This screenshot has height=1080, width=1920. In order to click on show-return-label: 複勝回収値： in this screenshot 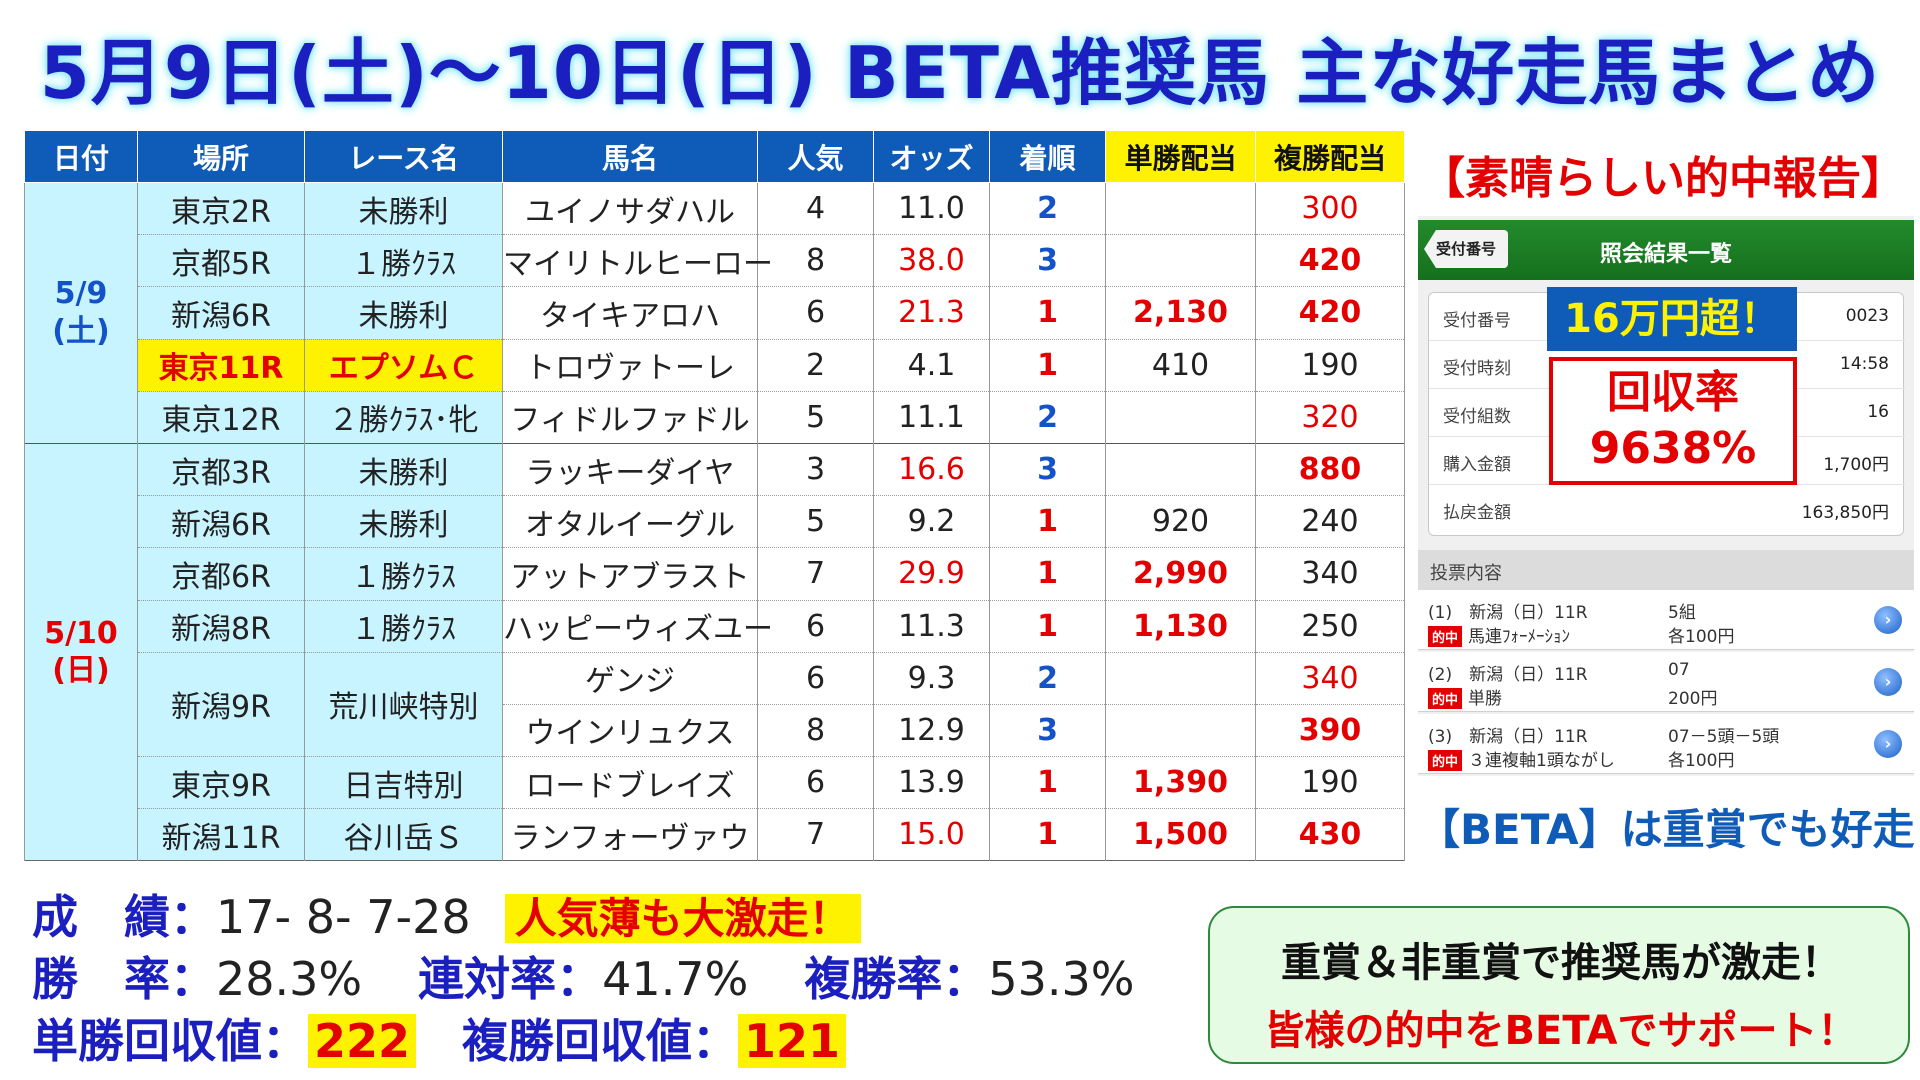, I will do `click(600, 1041)`.